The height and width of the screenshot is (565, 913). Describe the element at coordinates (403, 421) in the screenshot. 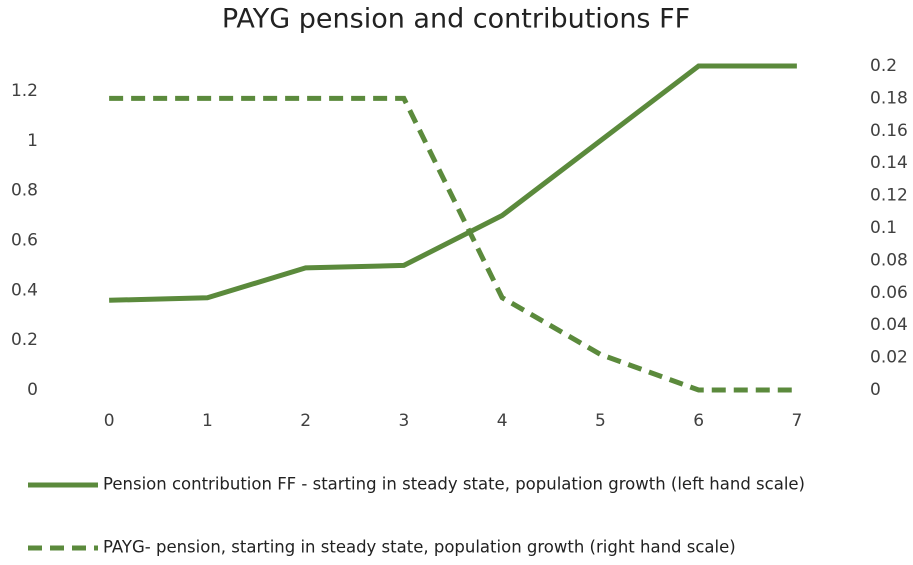

I see `x-tick-label: 3` at that location.